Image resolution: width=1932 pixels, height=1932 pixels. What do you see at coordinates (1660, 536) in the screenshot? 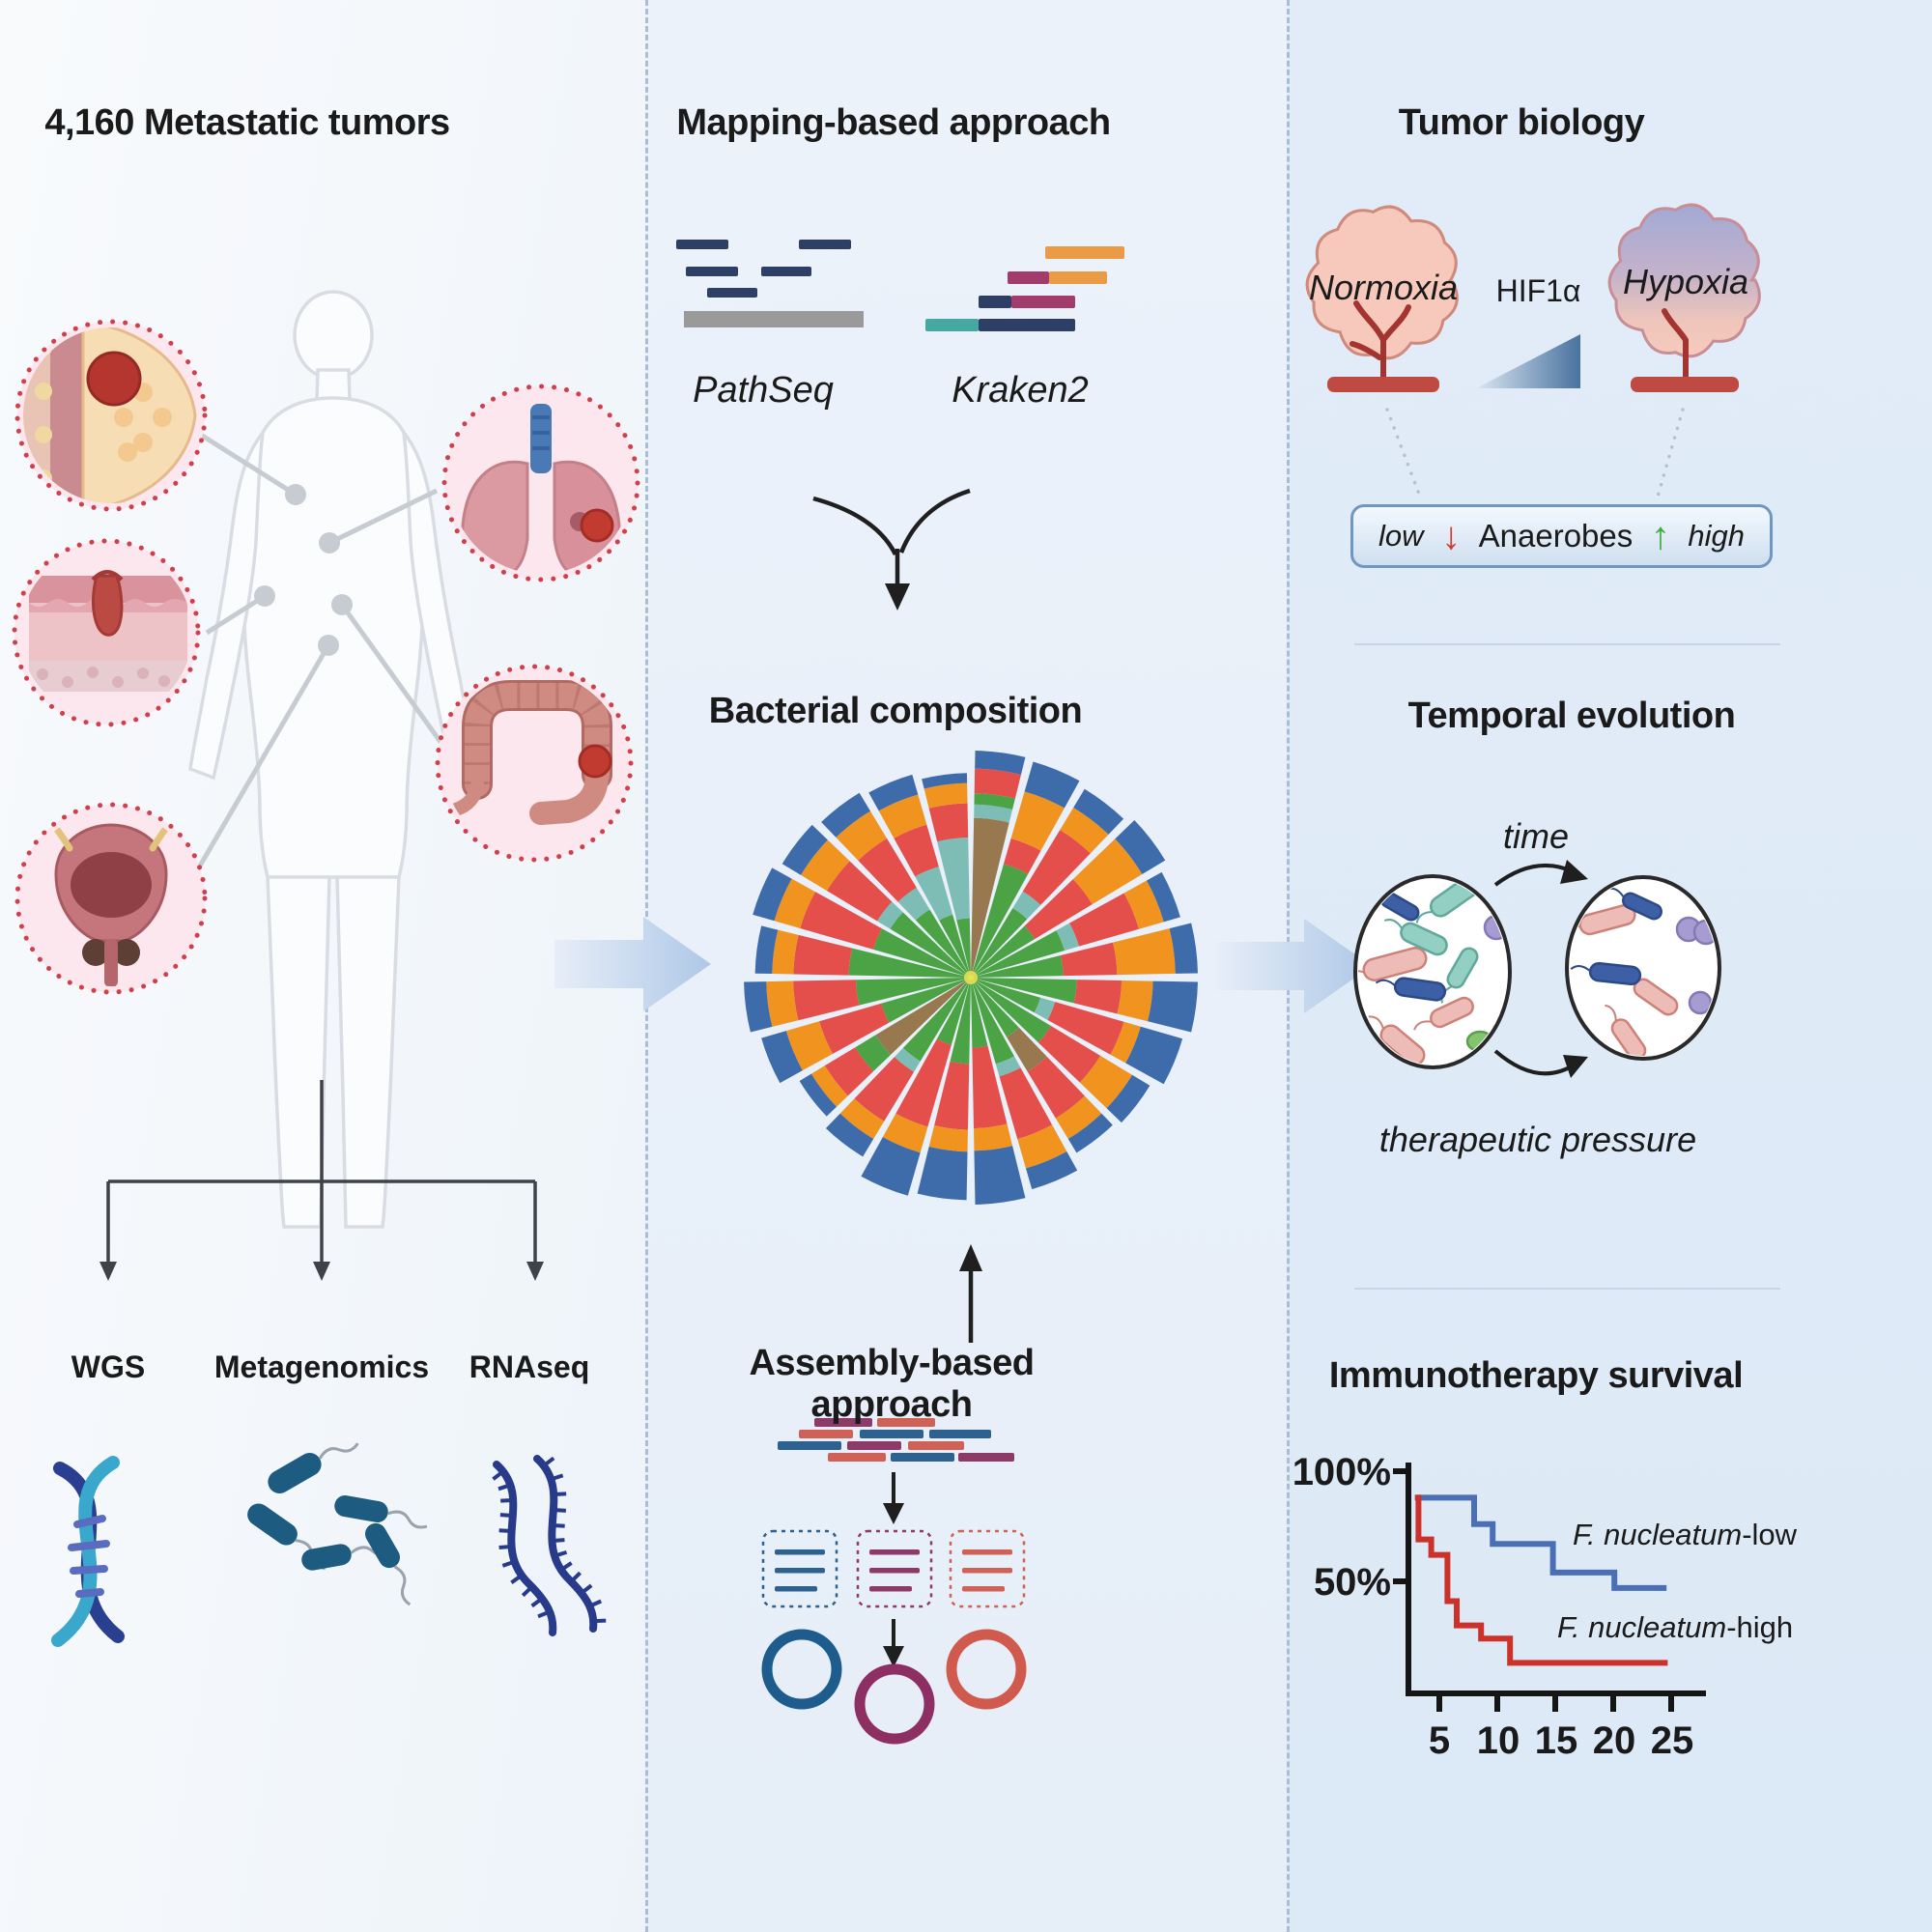
I see `up-arrow-icon: ↑` at bounding box center [1660, 536].